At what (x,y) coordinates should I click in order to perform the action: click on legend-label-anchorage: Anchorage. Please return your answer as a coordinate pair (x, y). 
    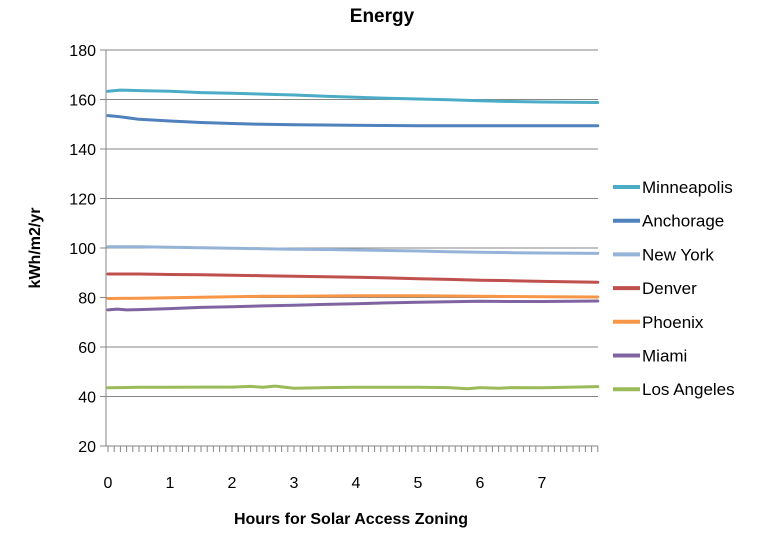
    Looking at the image, I should click on (683, 221).